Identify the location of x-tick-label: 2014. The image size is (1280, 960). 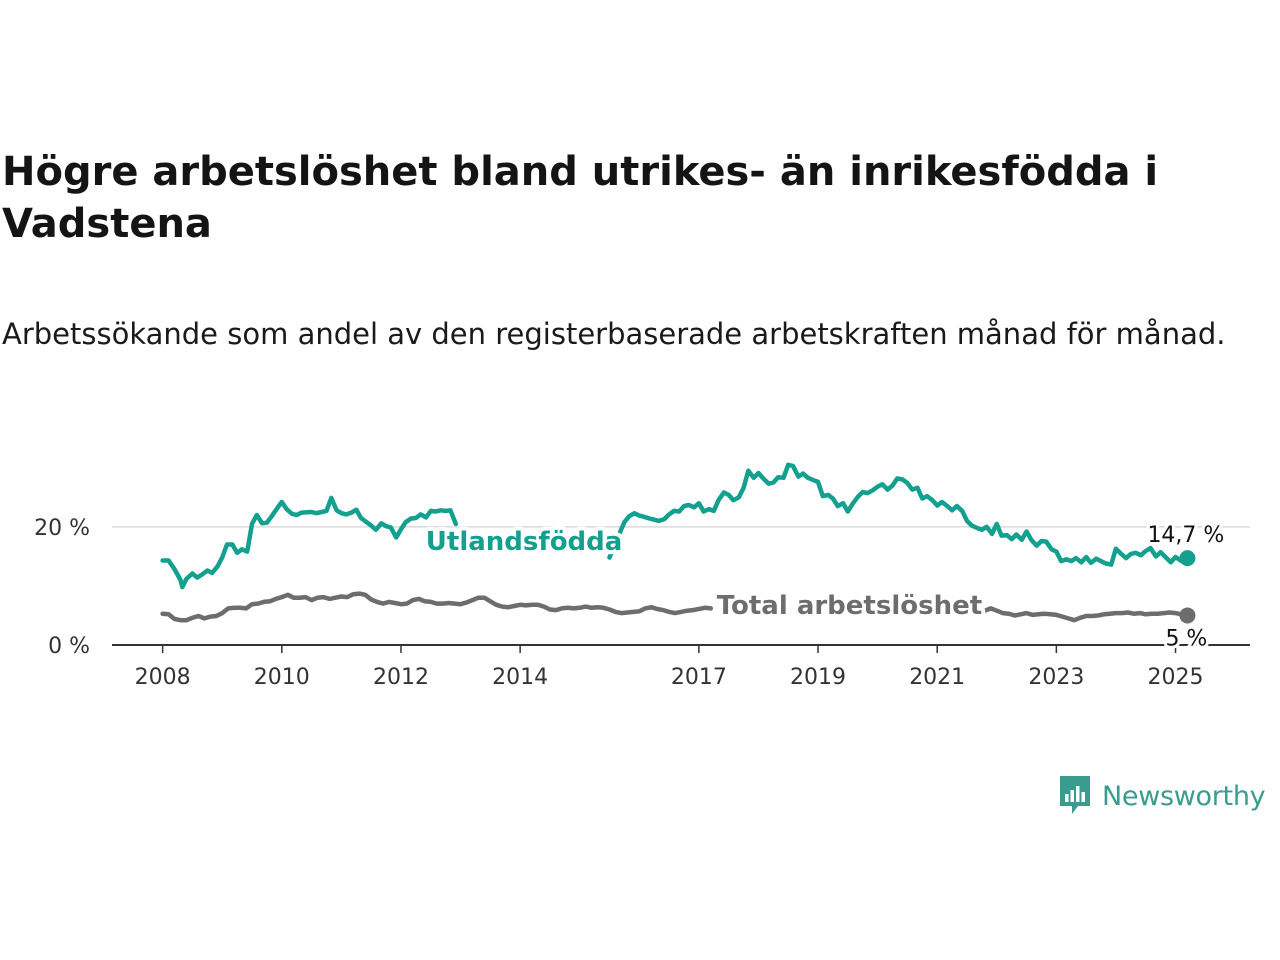
(520, 677).